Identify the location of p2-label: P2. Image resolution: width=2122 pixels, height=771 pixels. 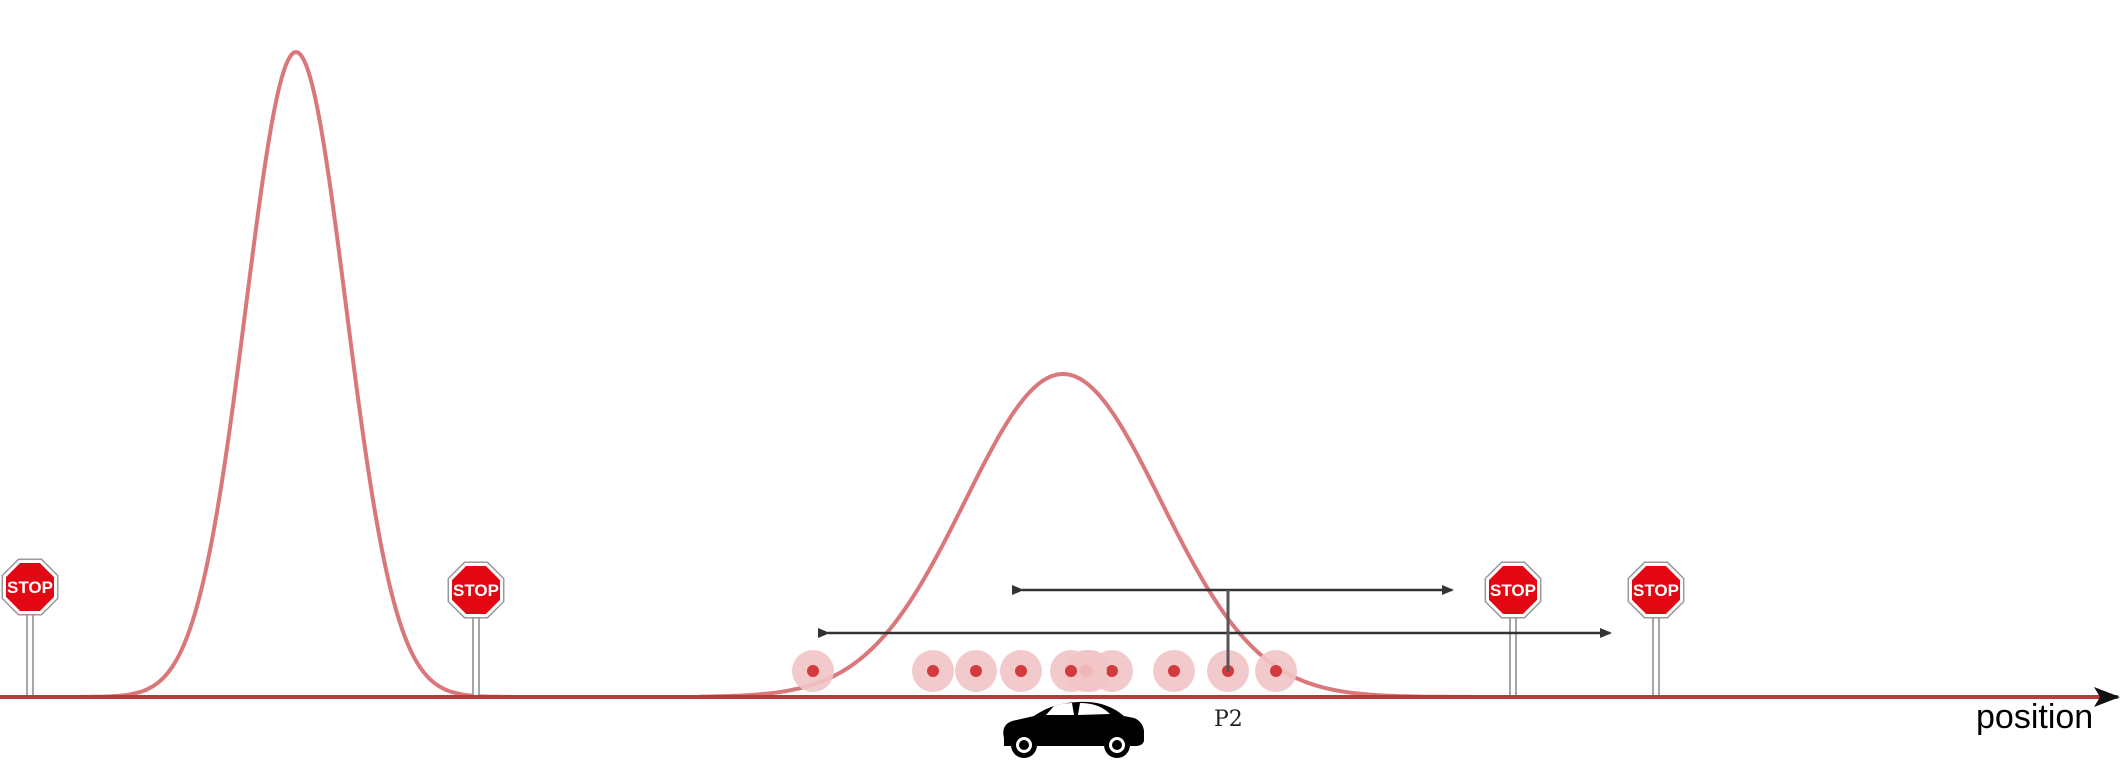
(1228, 719).